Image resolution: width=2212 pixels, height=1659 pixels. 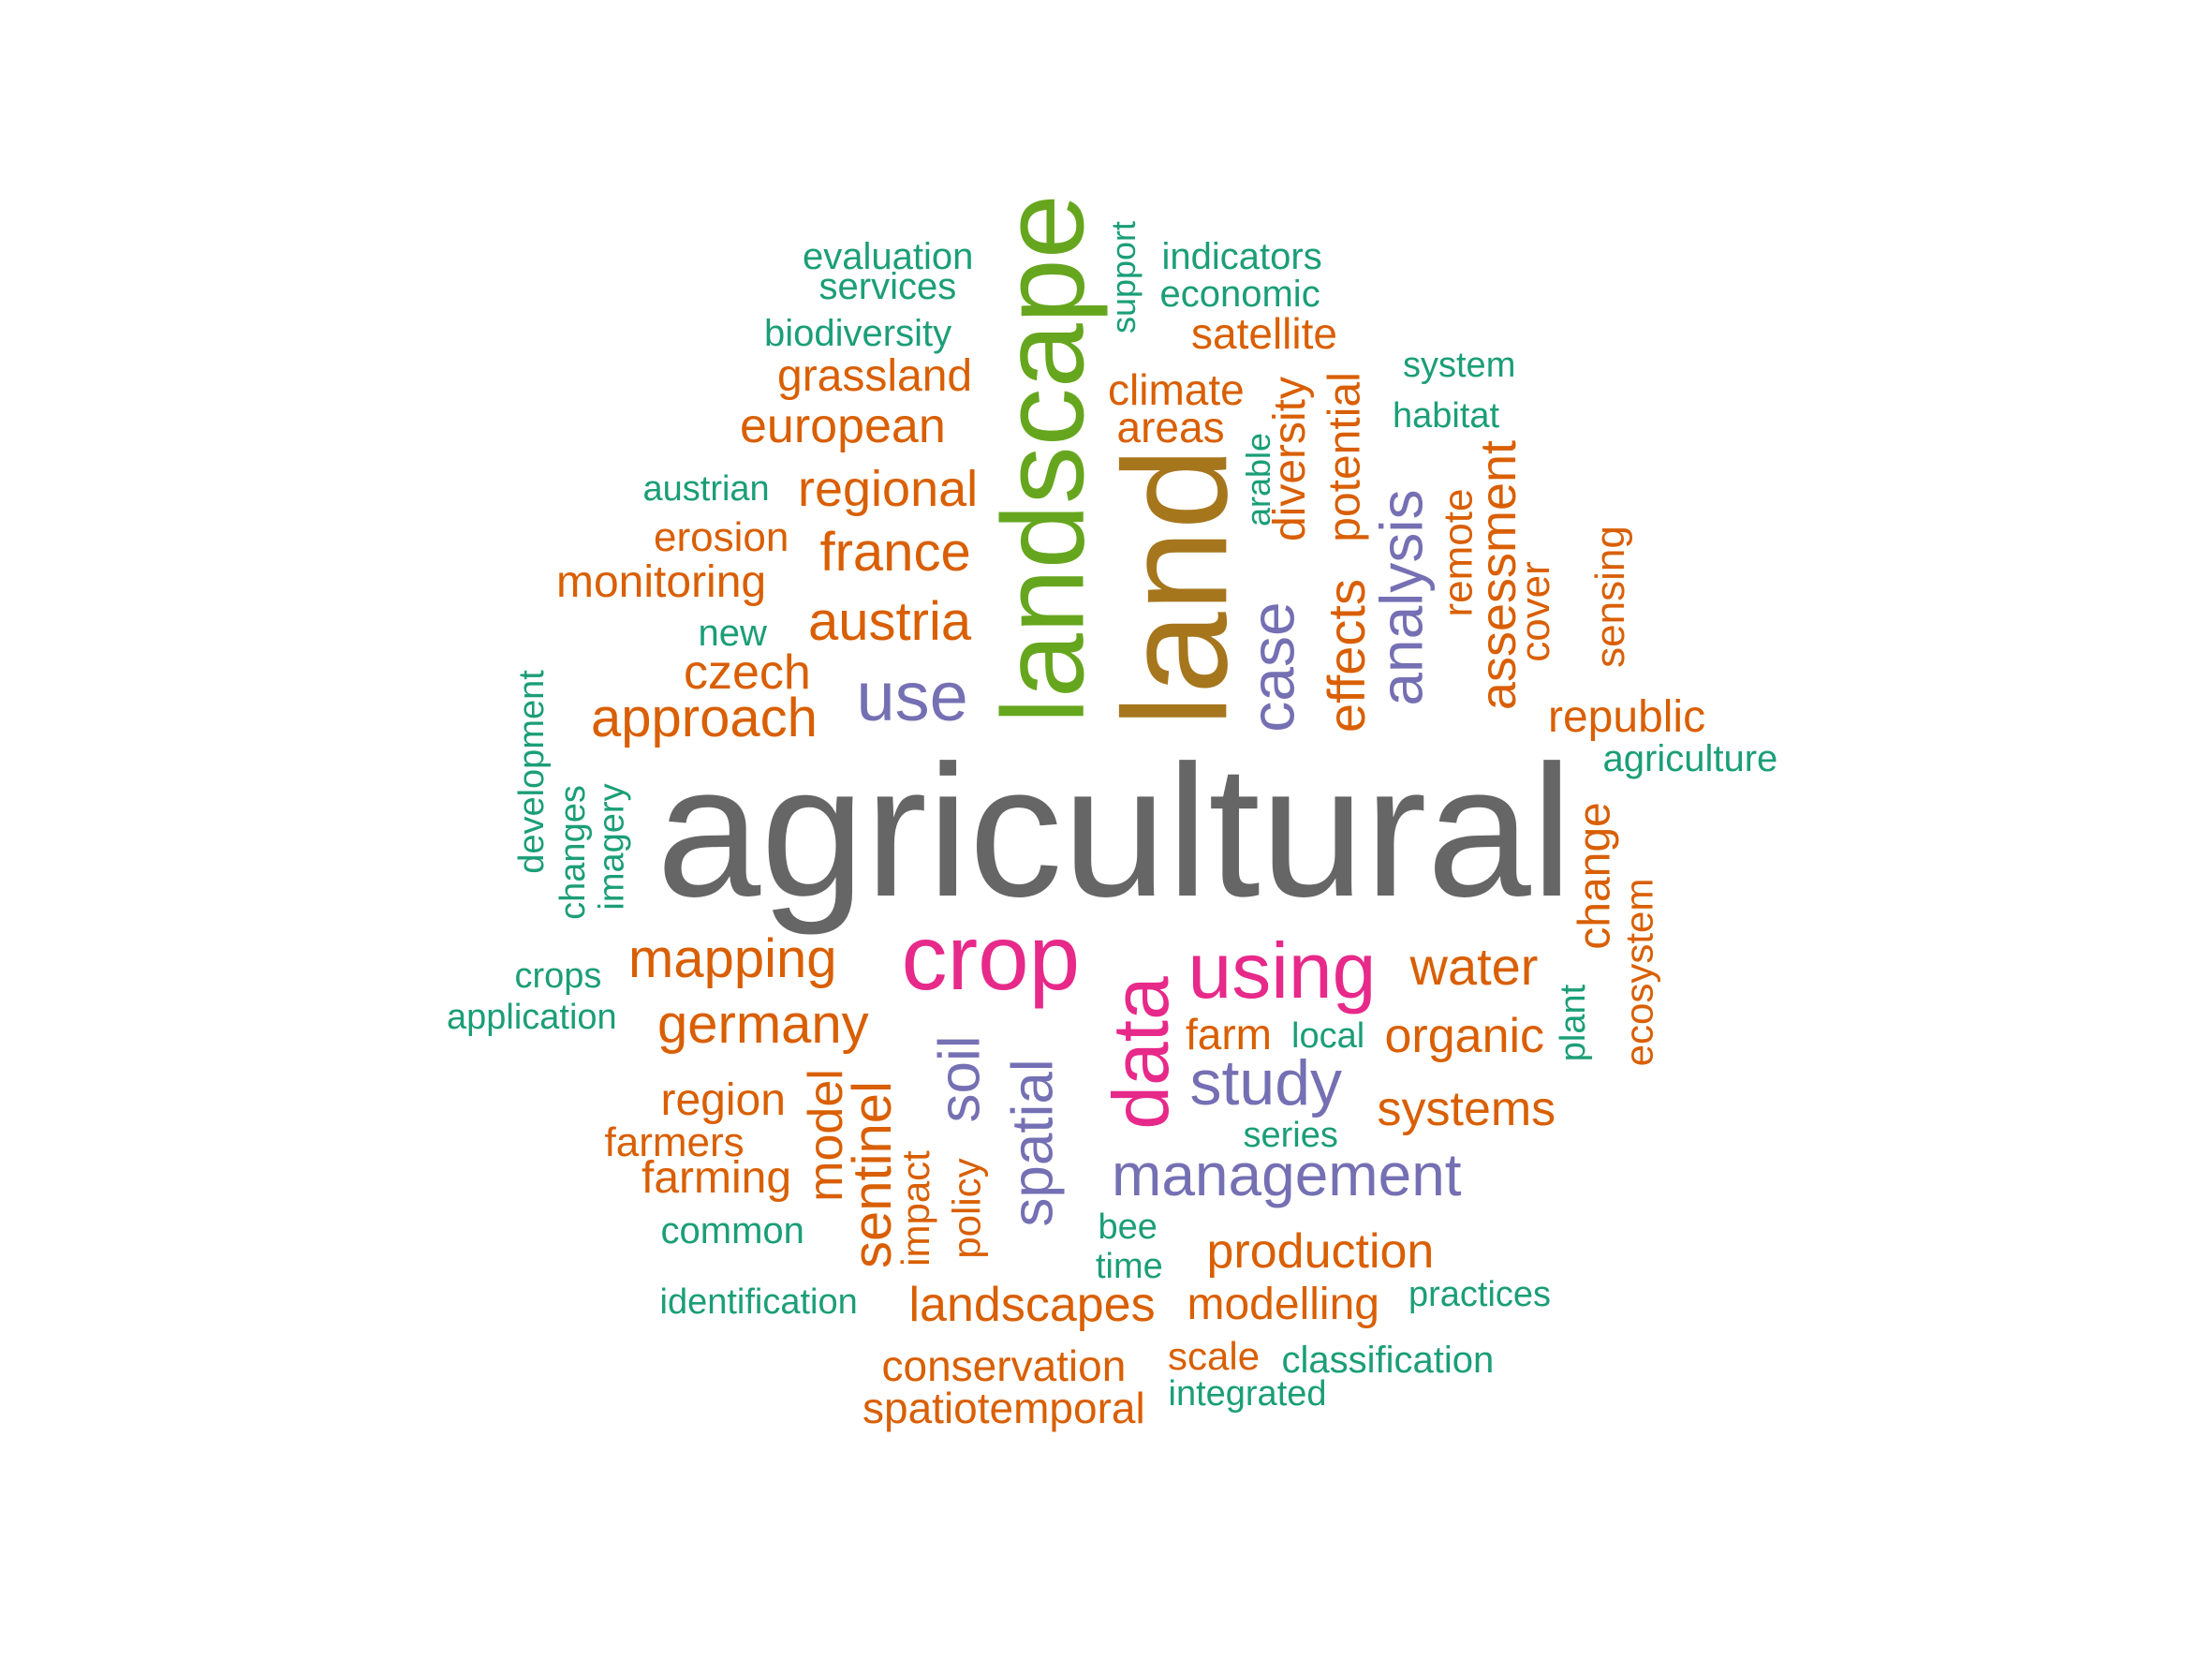 I want to click on word-organic: organic, so click(x=1464, y=1036).